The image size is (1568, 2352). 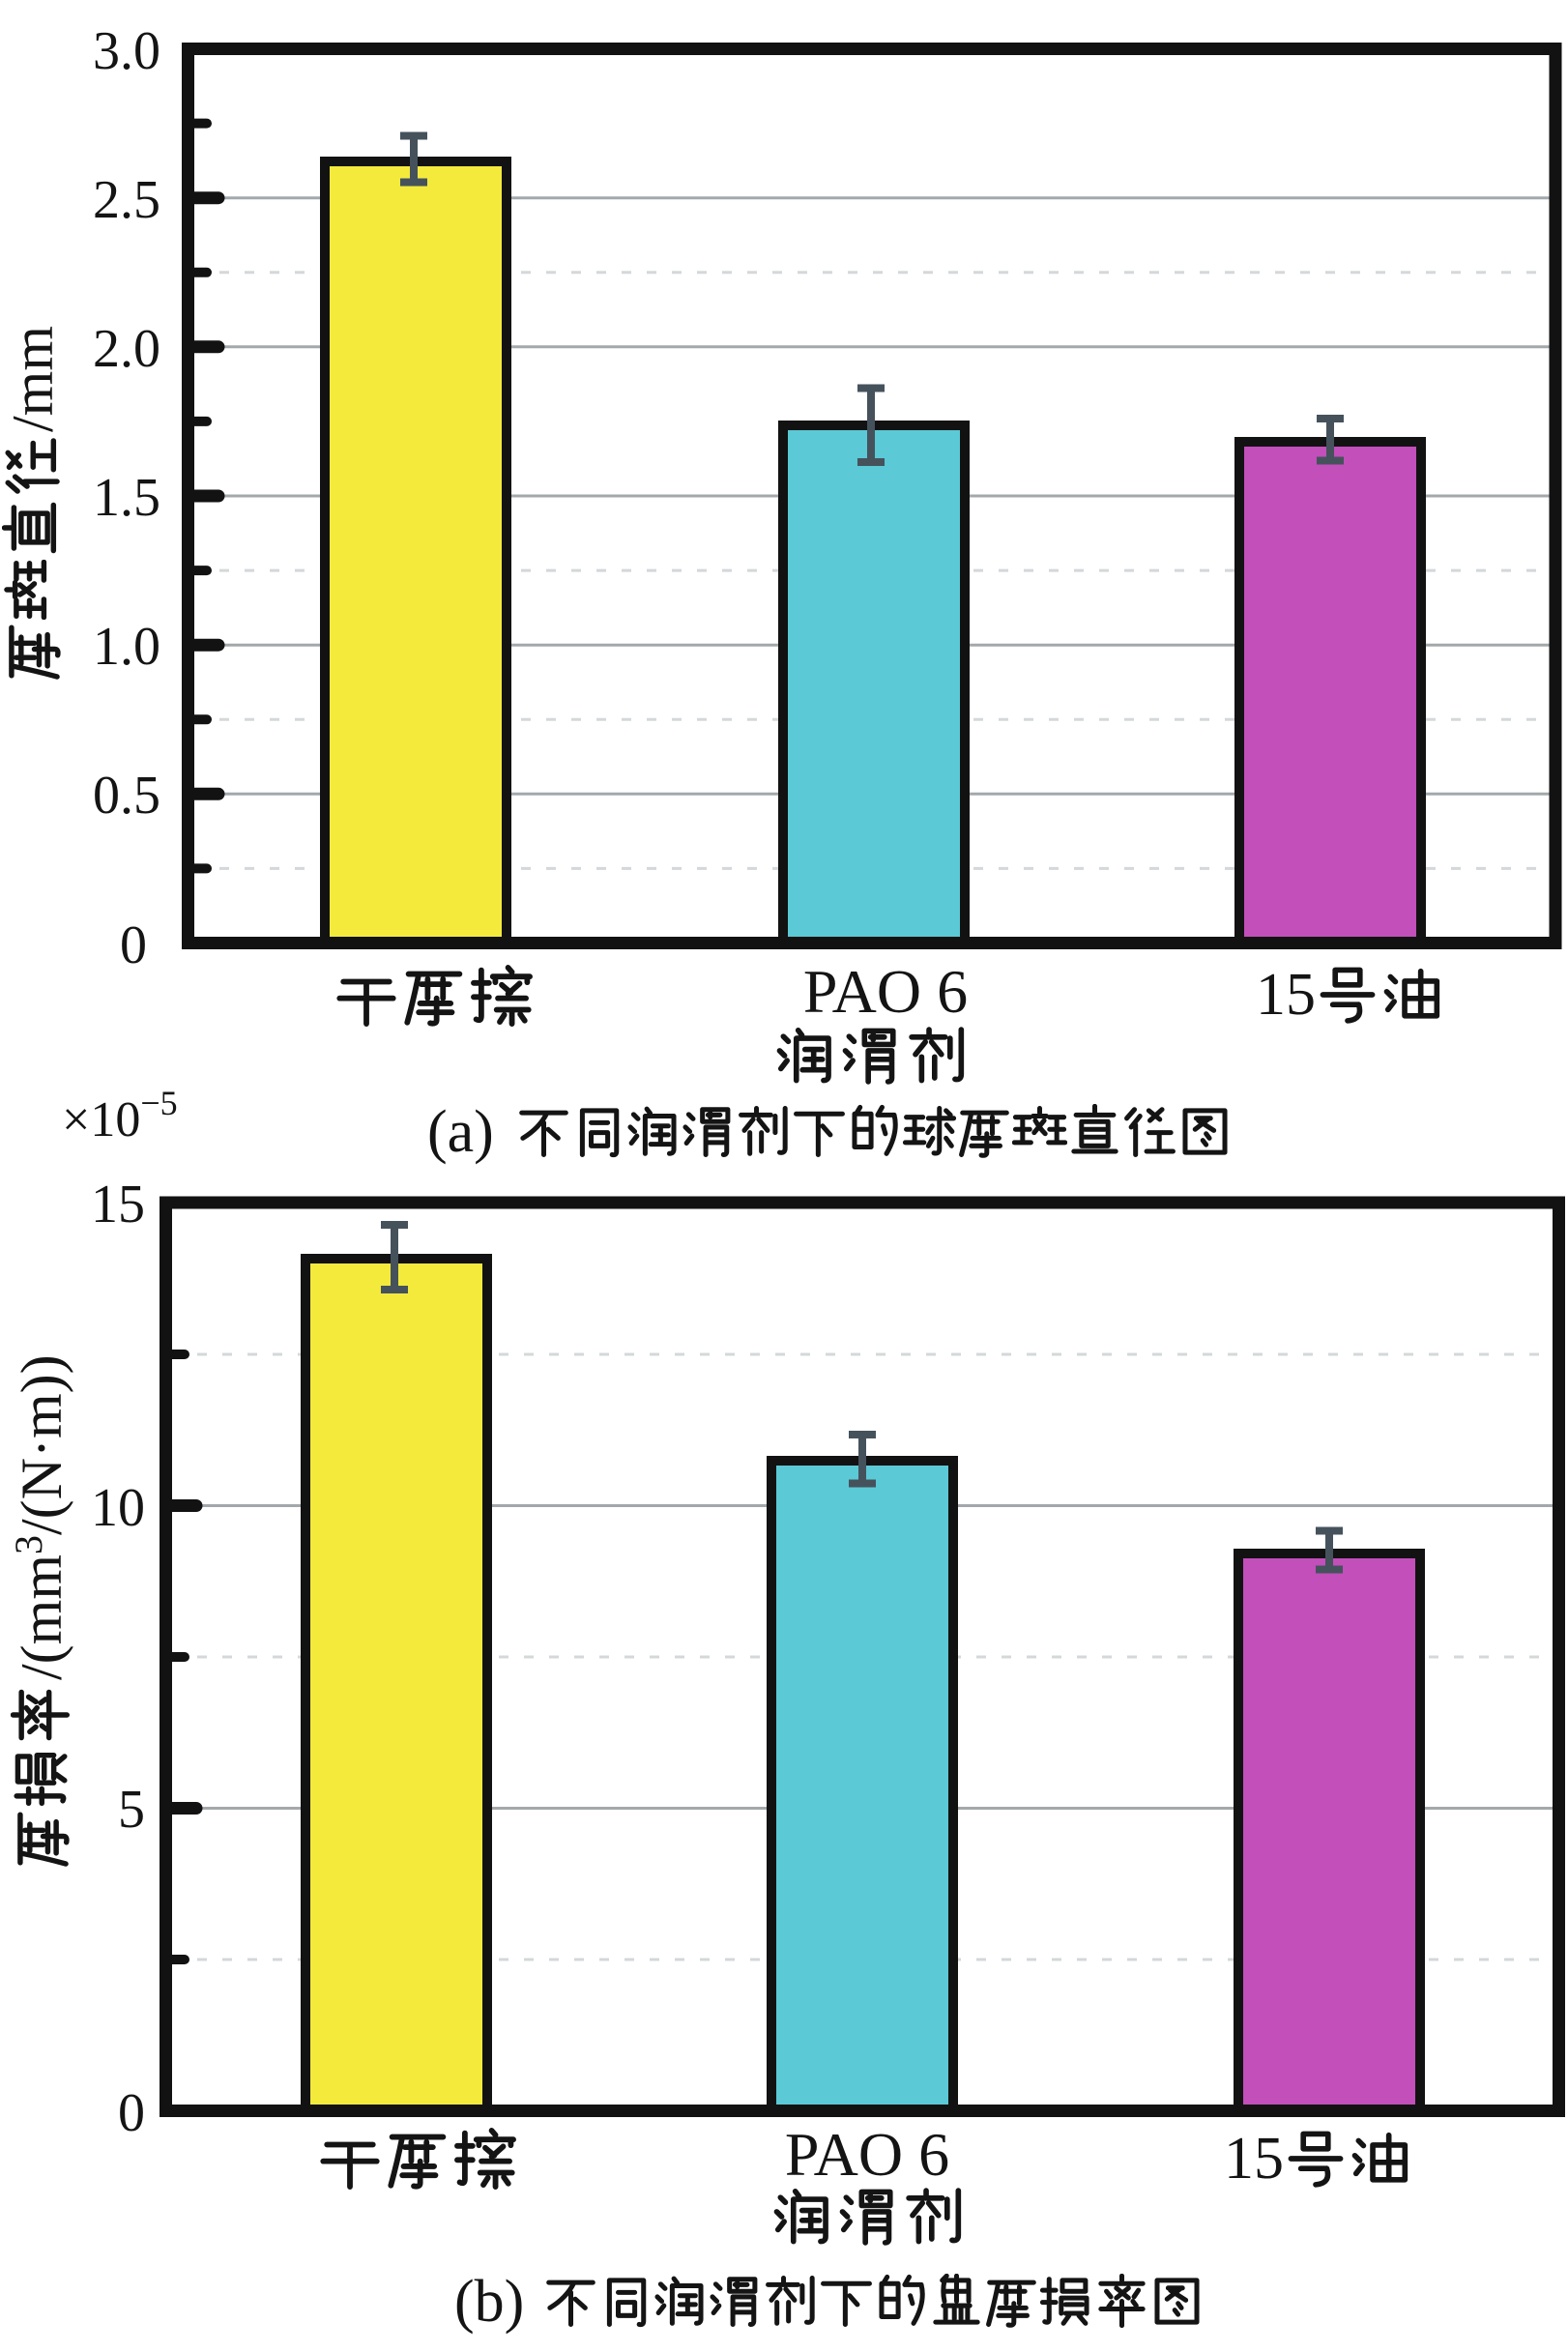 What do you see at coordinates (126, 796) in the screenshot?
I see `svg-text: 0.5` at bounding box center [126, 796].